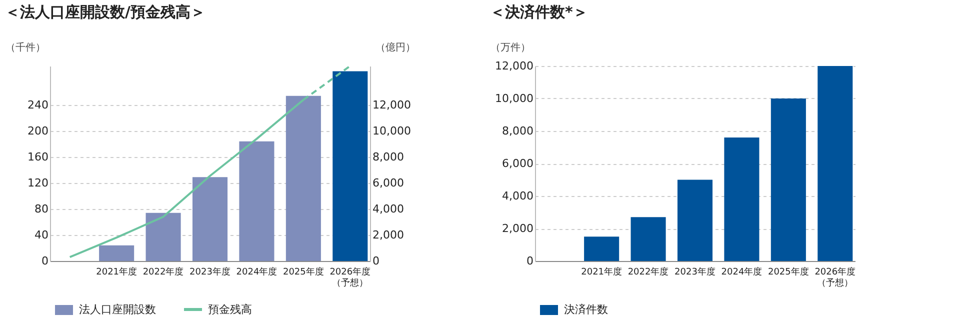 This screenshot has height=330, width=960. What do you see at coordinates (514, 66) in the screenshot?
I see `y-tick-label: 12,000` at bounding box center [514, 66].